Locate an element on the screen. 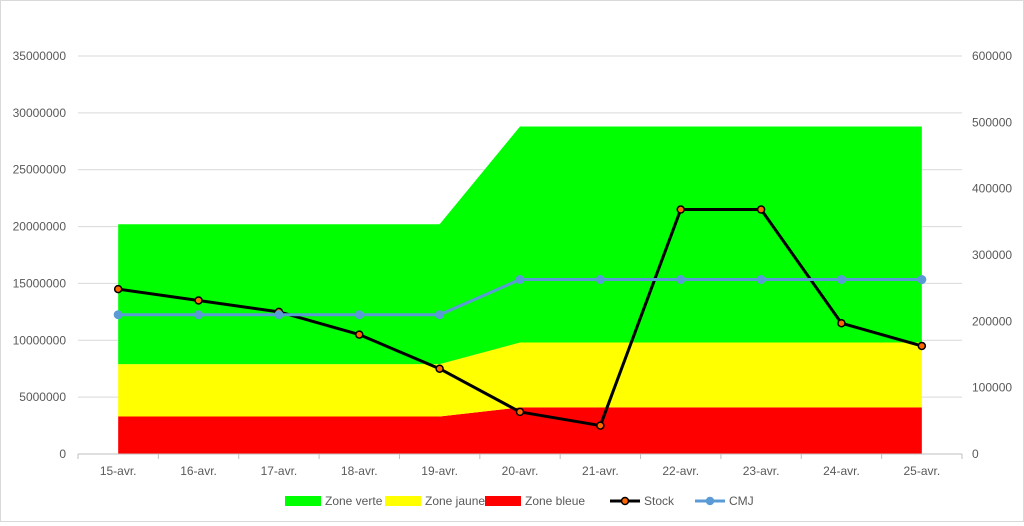 The height and width of the screenshot is (526, 1024). x-tick-label: 17-avr. is located at coordinates (279, 471).